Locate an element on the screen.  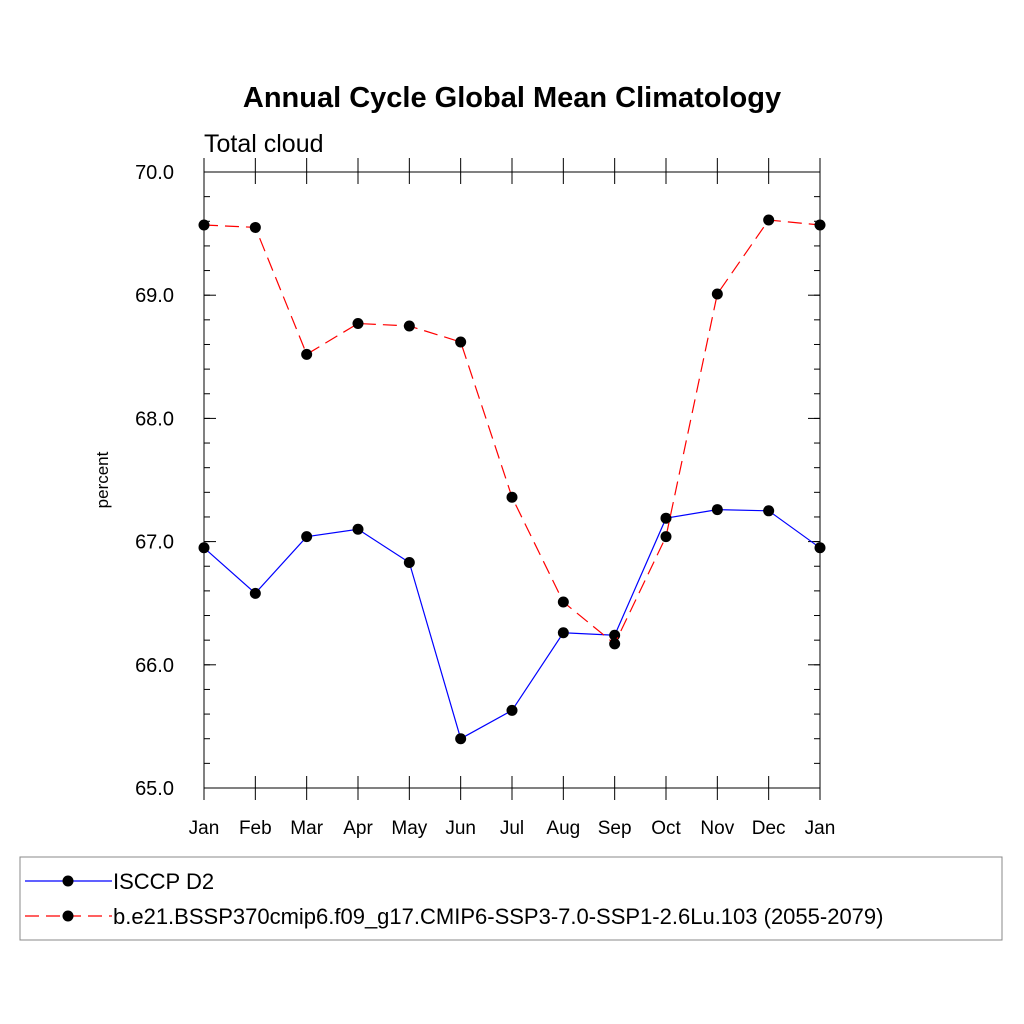
y-tick-label: 69.0 is located at coordinates (154, 296).